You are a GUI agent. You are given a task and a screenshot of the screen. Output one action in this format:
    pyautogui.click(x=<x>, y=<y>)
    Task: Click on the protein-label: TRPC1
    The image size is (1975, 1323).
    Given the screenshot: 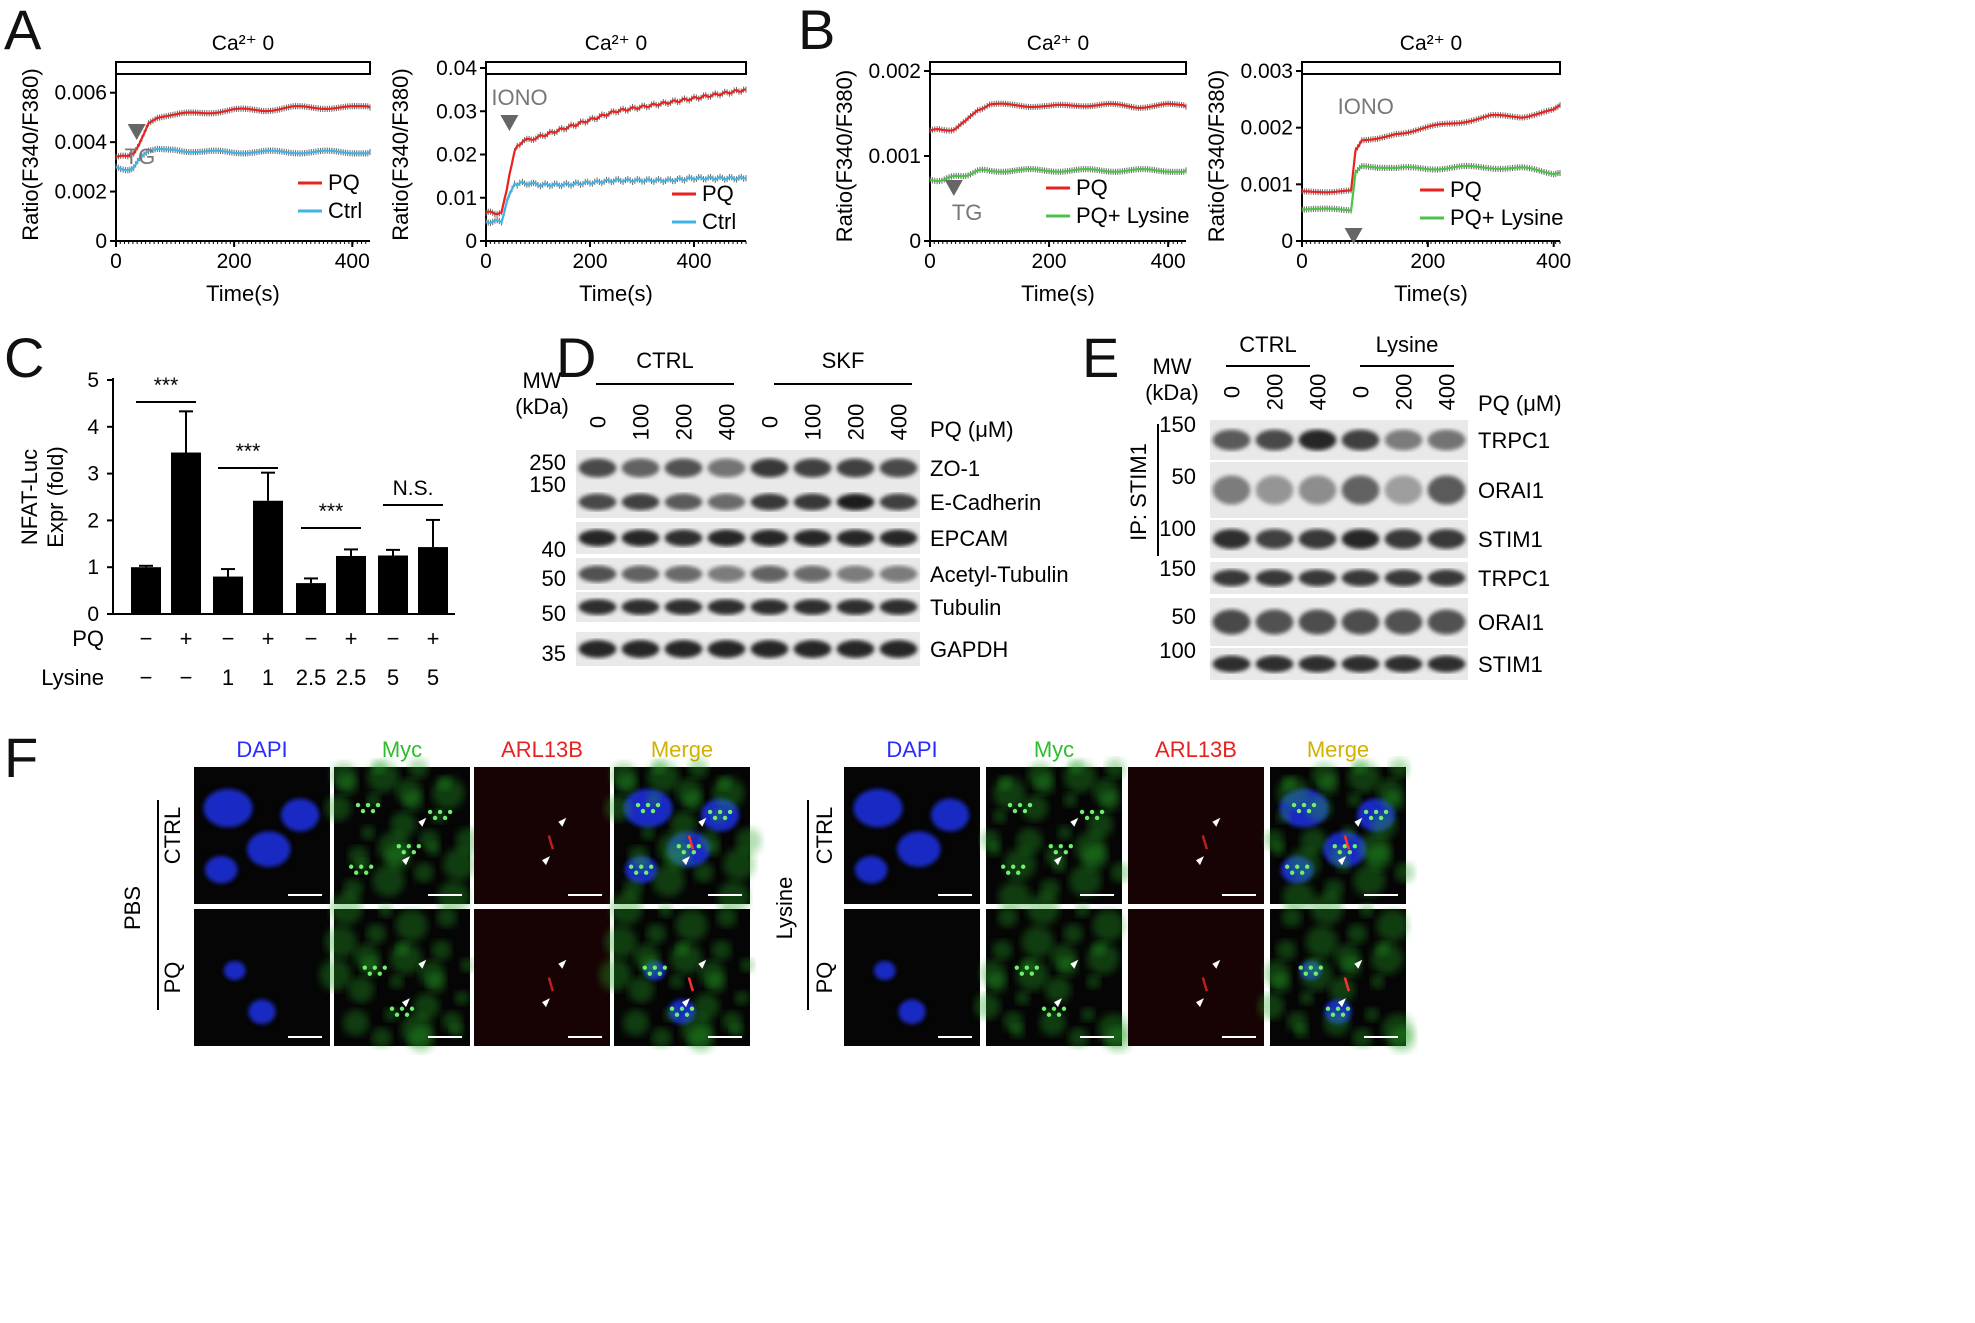 What is the action you would take?
    pyautogui.click(x=1514, y=578)
    